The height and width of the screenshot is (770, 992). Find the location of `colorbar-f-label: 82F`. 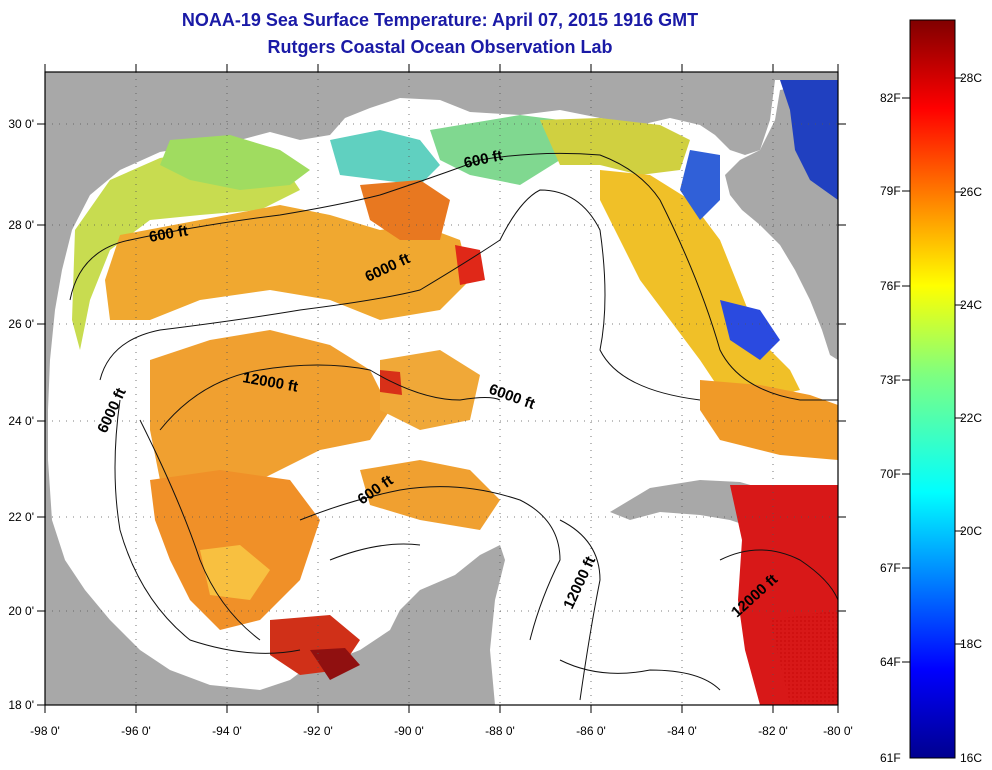

colorbar-f-label: 82F is located at coordinates (890, 98).